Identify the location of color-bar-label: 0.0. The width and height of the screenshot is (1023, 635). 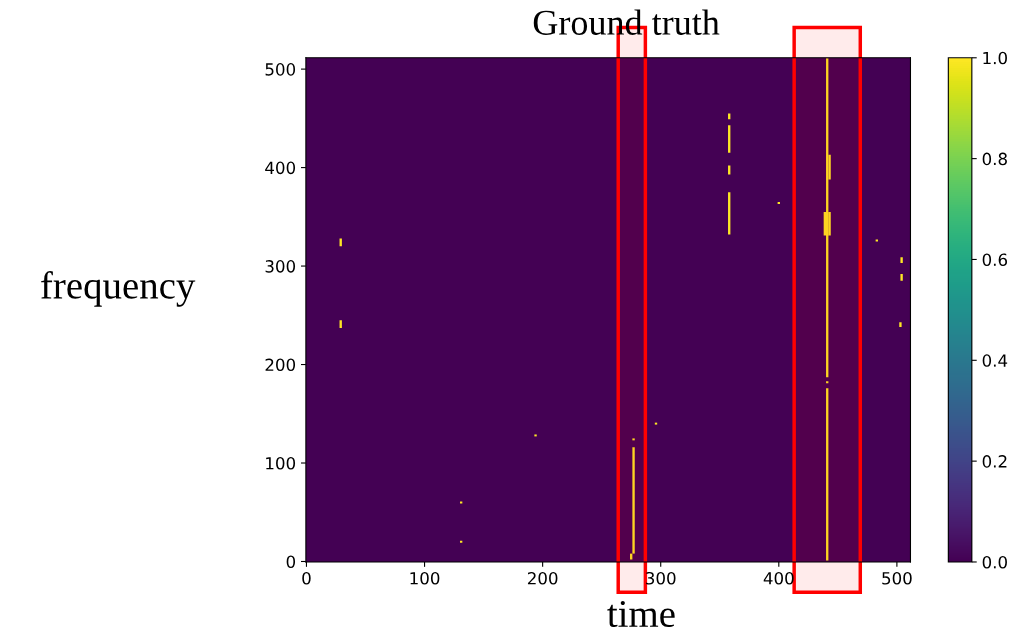
(994, 562).